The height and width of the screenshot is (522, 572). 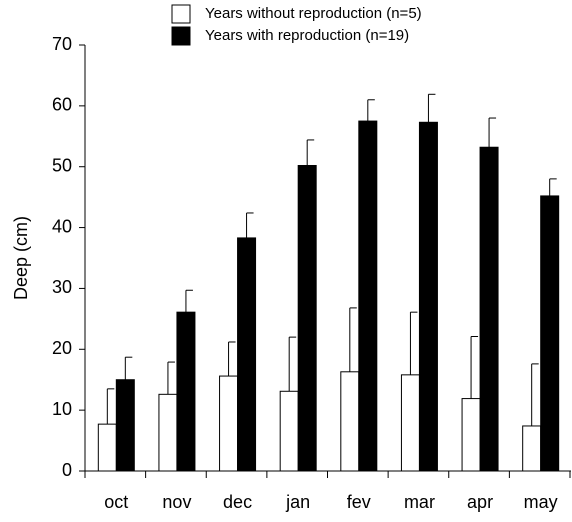 What do you see at coordinates (176, 502) in the screenshot?
I see `x-tick-label: nov` at bounding box center [176, 502].